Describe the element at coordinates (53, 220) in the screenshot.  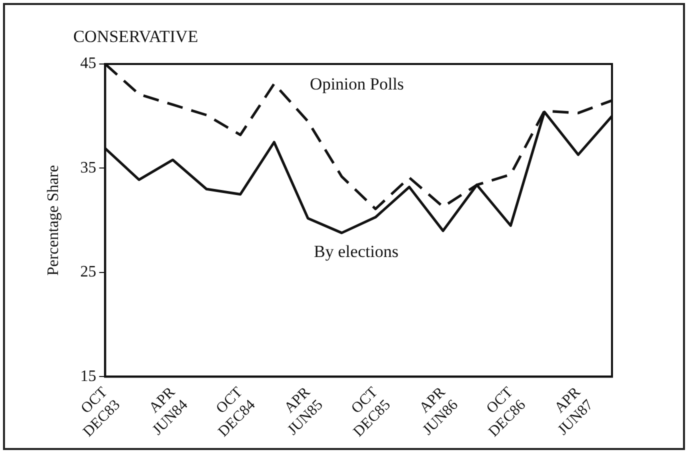
I see `y-axis-title: Percentage Share` at that location.